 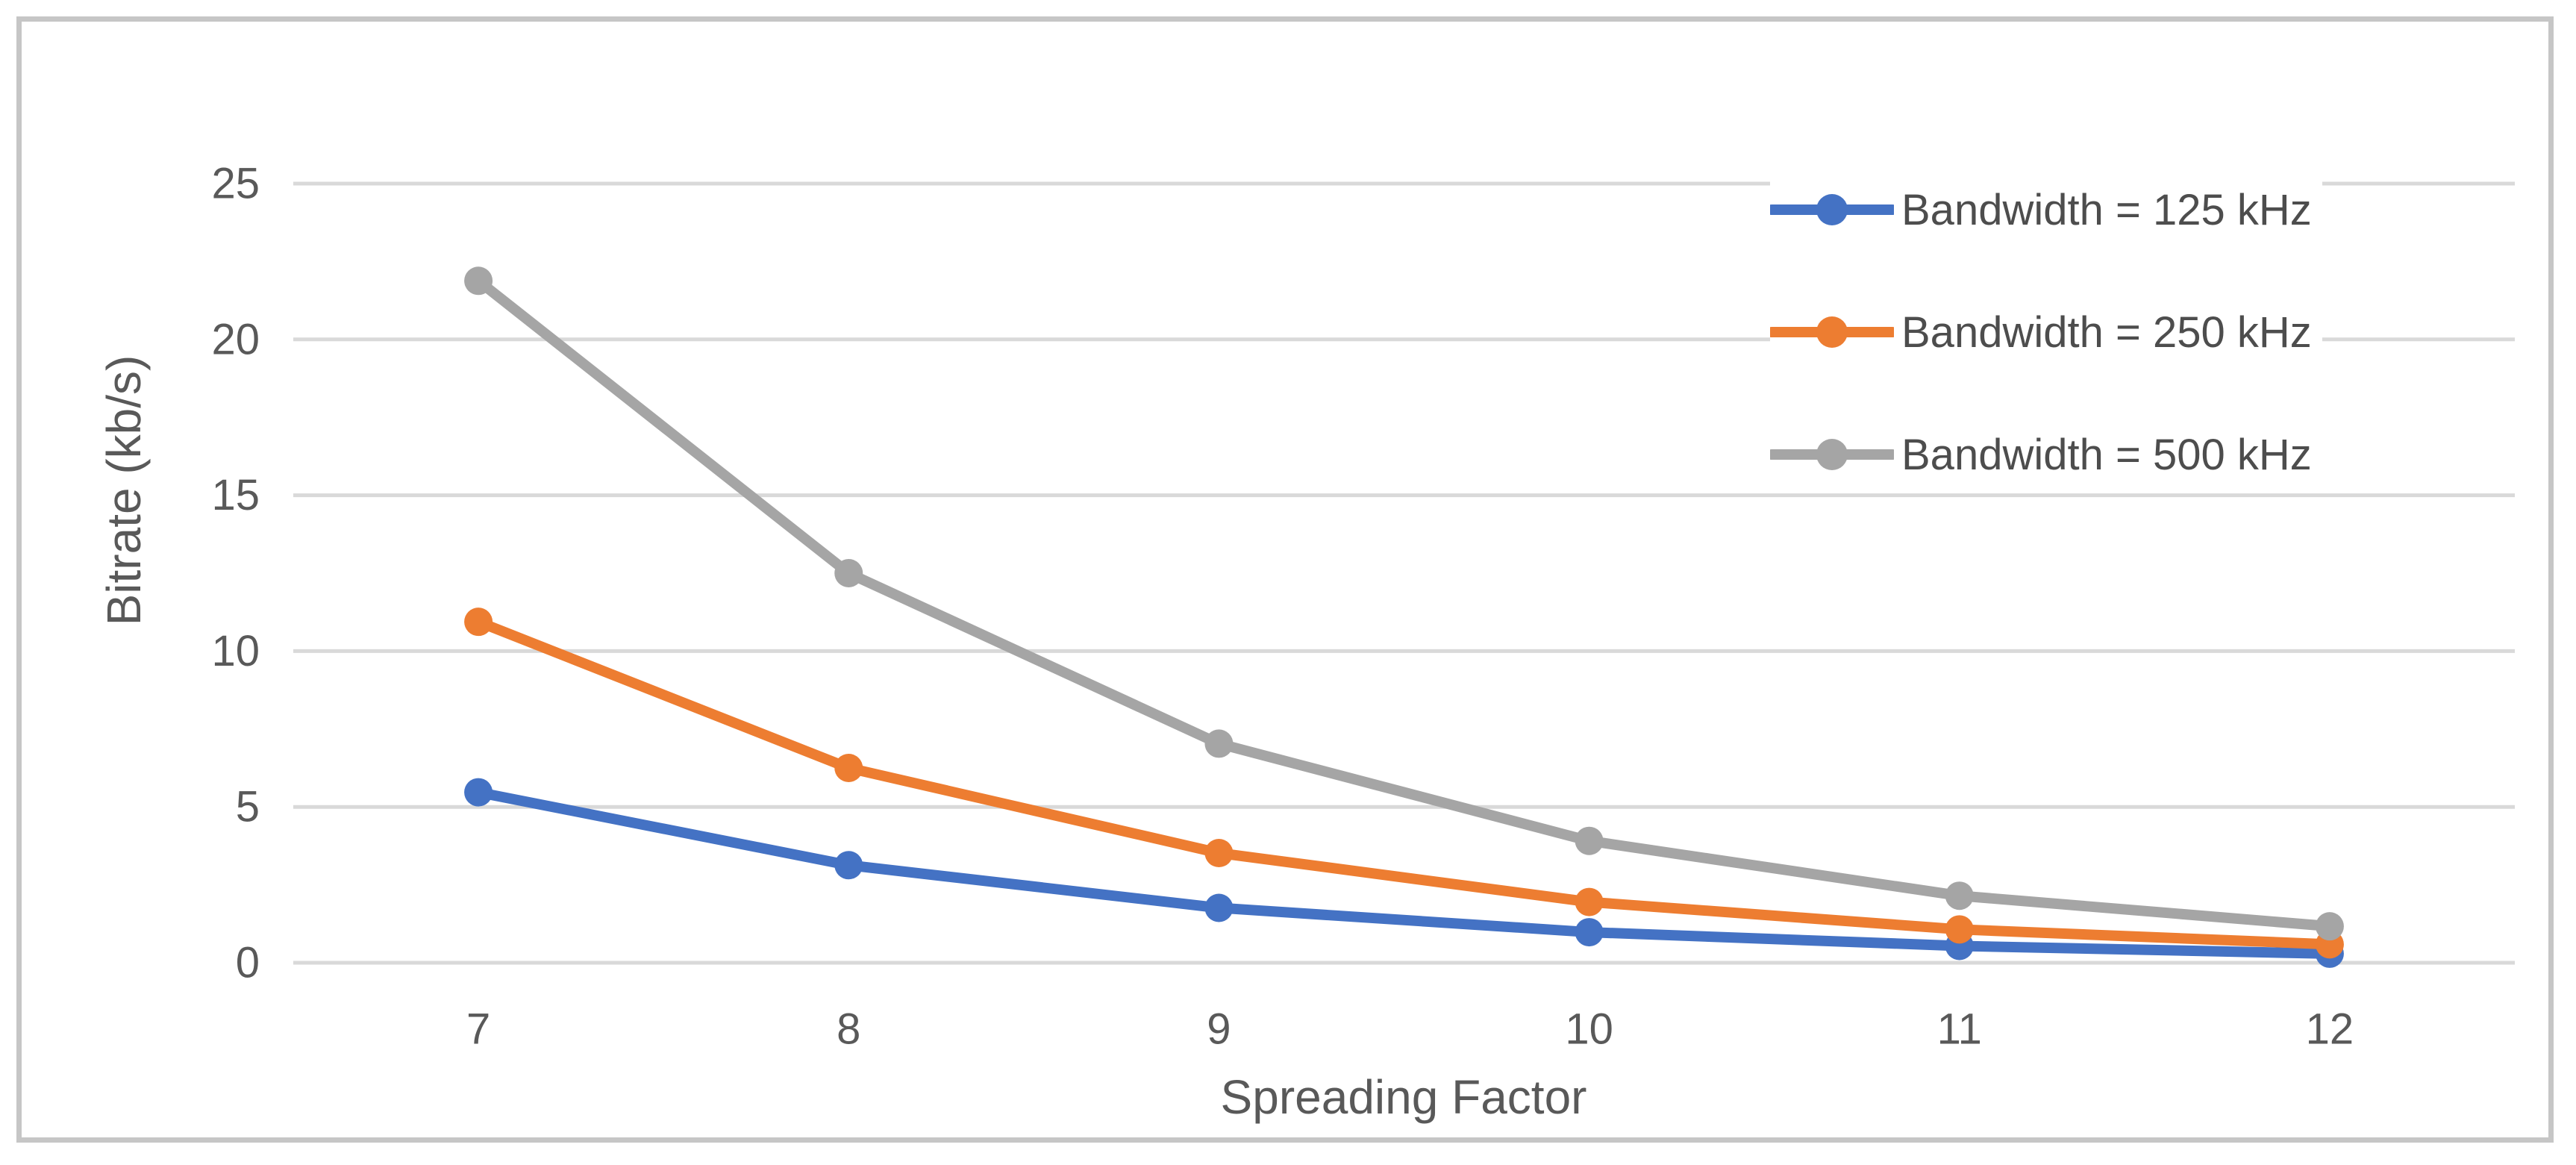 I want to click on y-tick-label: 5, so click(x=248, y=807).